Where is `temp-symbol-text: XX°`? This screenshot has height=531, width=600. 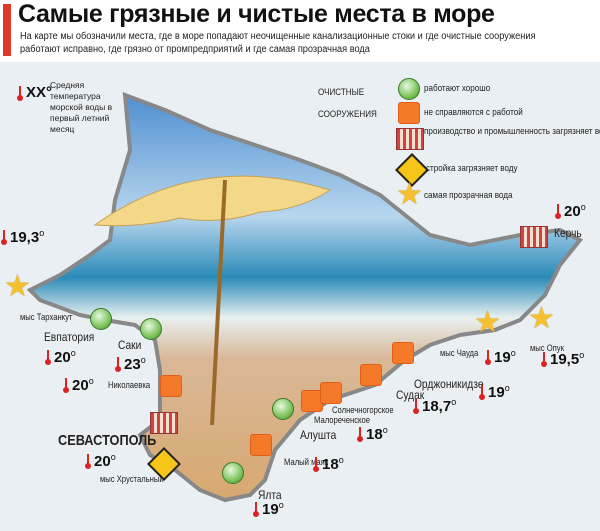
temp-symbol-text: XX° is located at coordinates (39, 92).